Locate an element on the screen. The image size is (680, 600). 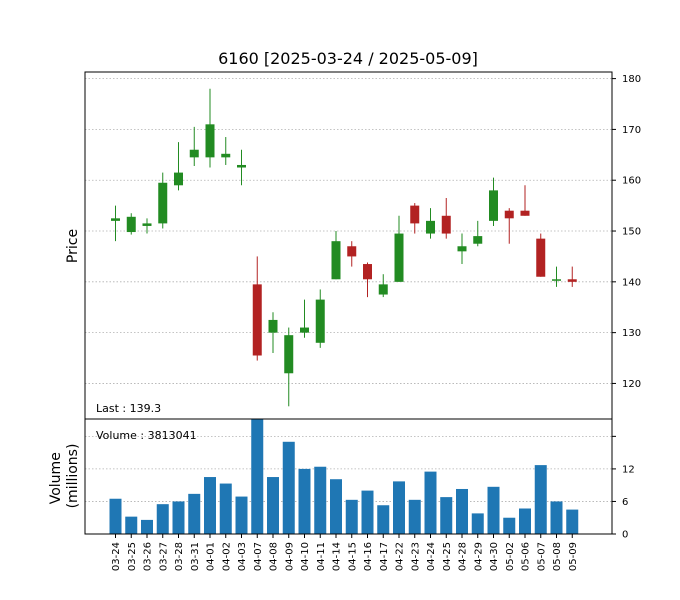
date-tick-label: 04-23 is located at coordinates (415, 556).